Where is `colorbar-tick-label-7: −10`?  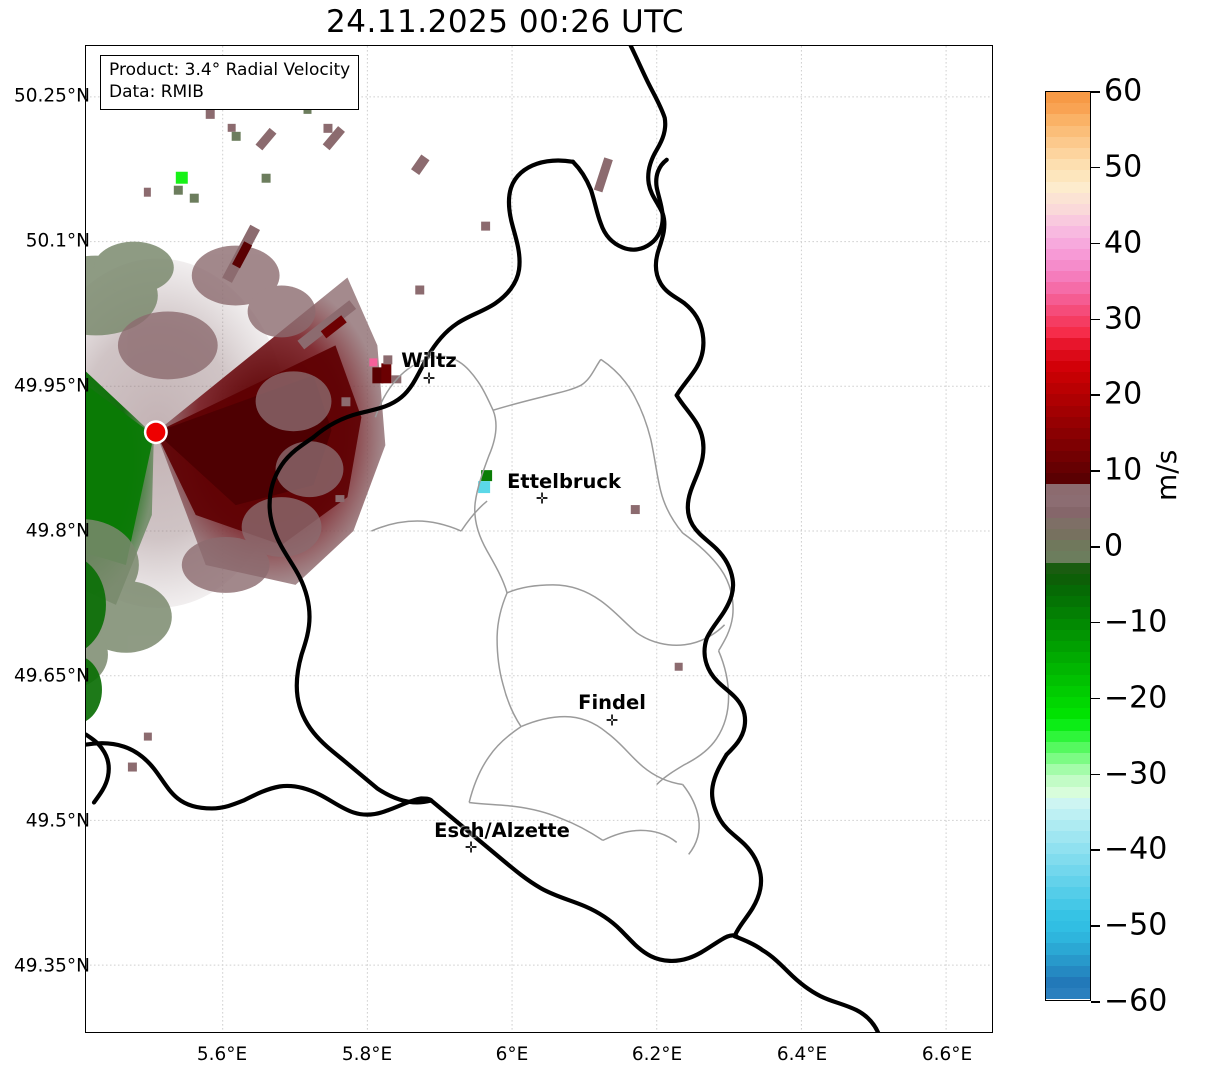
colorbar-tick-label-7: −10 is located at coordinates (1136, 622).